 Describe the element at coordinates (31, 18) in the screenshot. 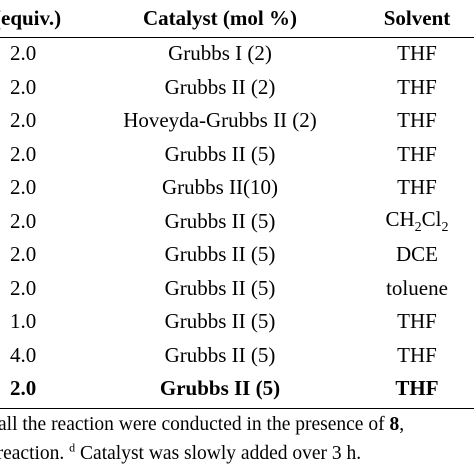

I see `column-header-equiv: (equiv.)` at that location.